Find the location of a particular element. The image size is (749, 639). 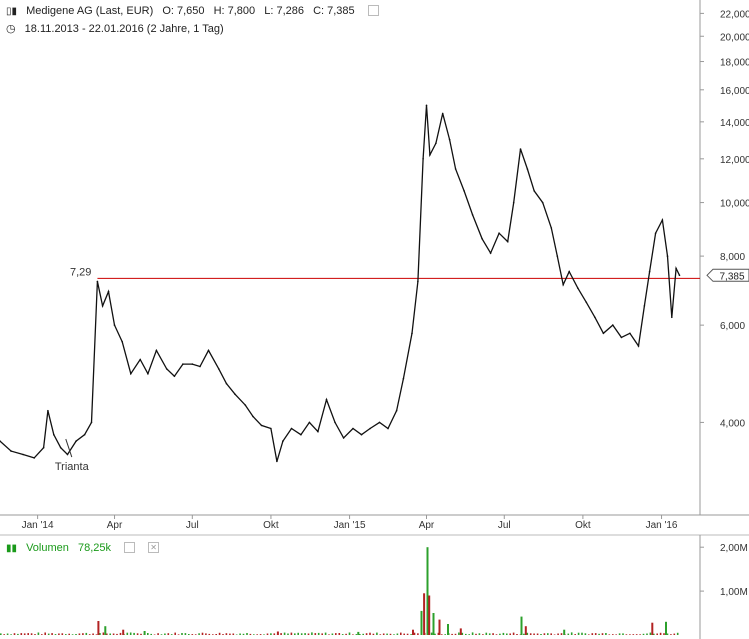

volume-icon: ▮▮ is located at coordinates (12, 548).